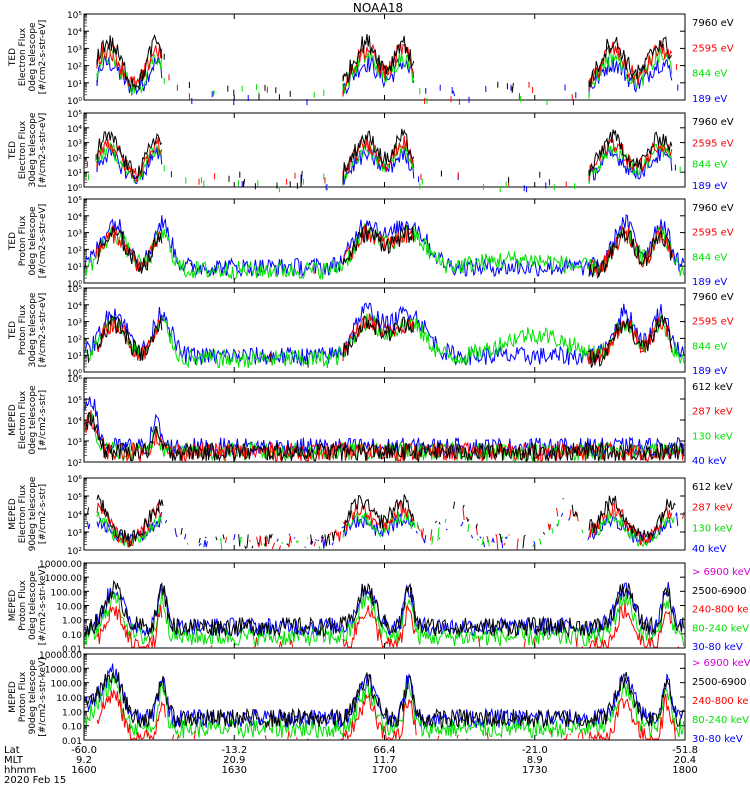 Image resolution: width=750 pixels, height=800 pixels. What do you see at coordinates (684, 770) in the screenshot?
I see `footer-time: 1800` at bounding box center [684, 770].